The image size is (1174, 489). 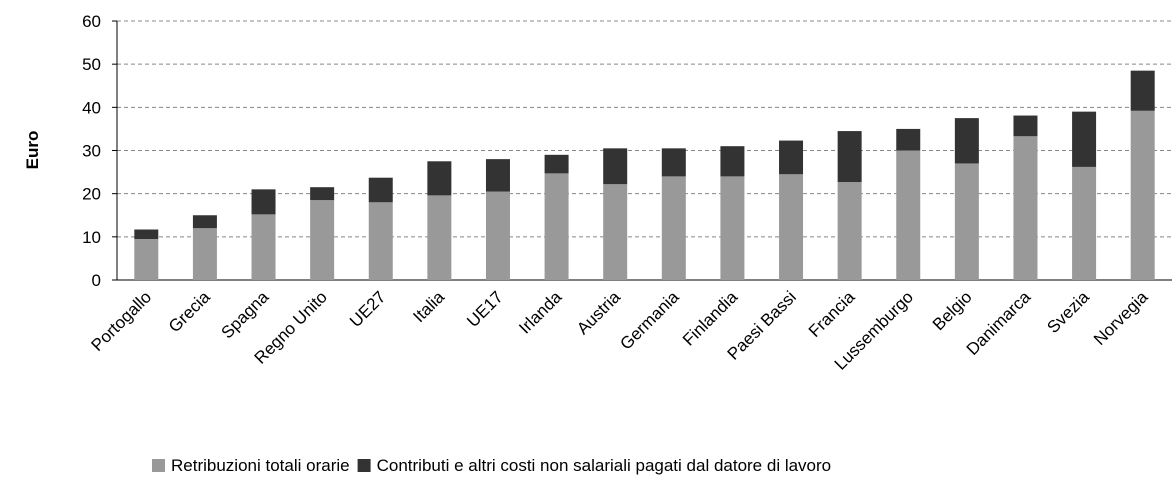 I want to click on y-tick-label: 50, so click(x=91, y=64).